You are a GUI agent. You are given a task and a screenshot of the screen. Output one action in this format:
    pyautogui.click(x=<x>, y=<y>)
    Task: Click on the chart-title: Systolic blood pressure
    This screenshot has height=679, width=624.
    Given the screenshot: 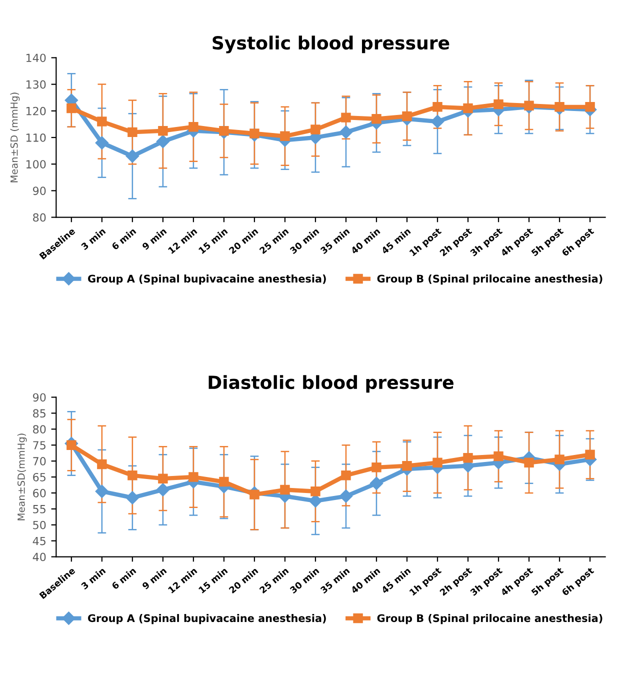 What is the action you would take?
    pyautogui.click(x=331, y=45)
    